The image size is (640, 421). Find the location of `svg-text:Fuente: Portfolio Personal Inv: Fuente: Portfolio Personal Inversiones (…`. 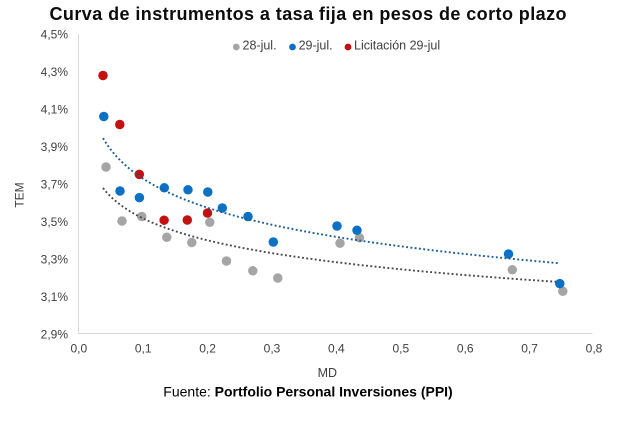

svg-text:Fuente: Portfolio Personal Inv: Fuente: Portfolio Personal Inversiones (… is located at coordinates (307, 392).